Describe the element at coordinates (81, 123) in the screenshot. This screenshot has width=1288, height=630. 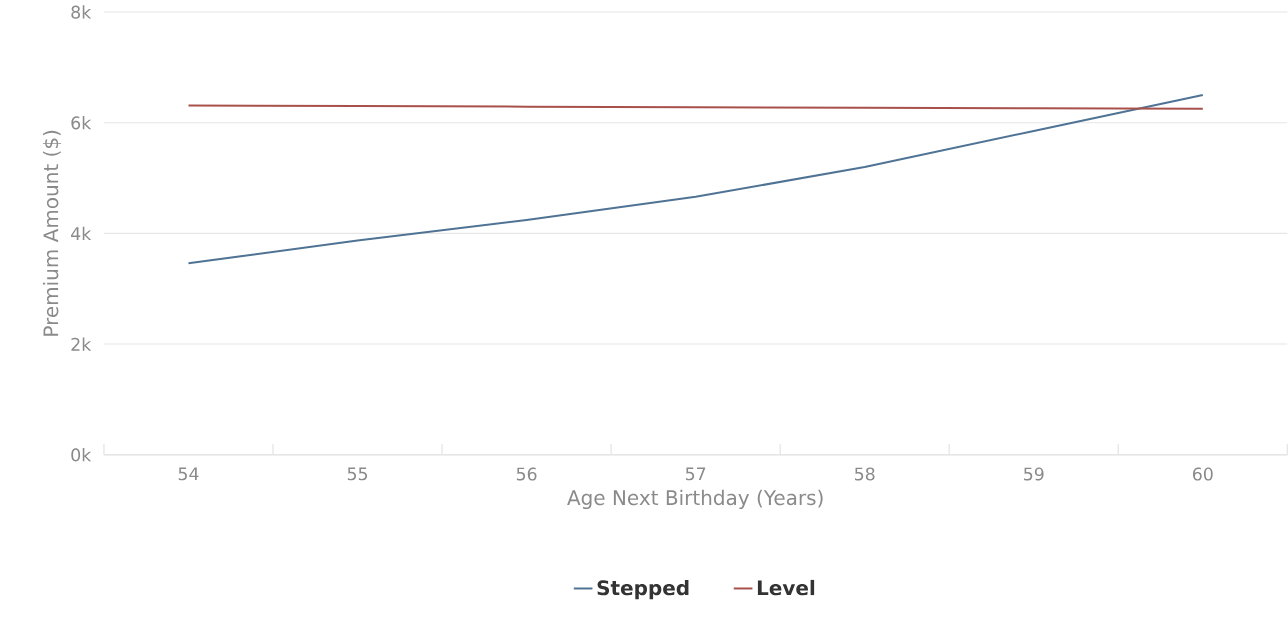
I see `y-tick-label: 6k` at that location.